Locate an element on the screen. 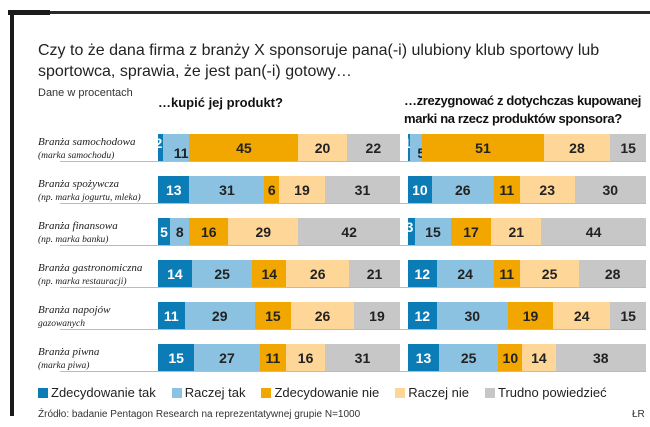  data-label: 3 is located at coordinates (409, 226).